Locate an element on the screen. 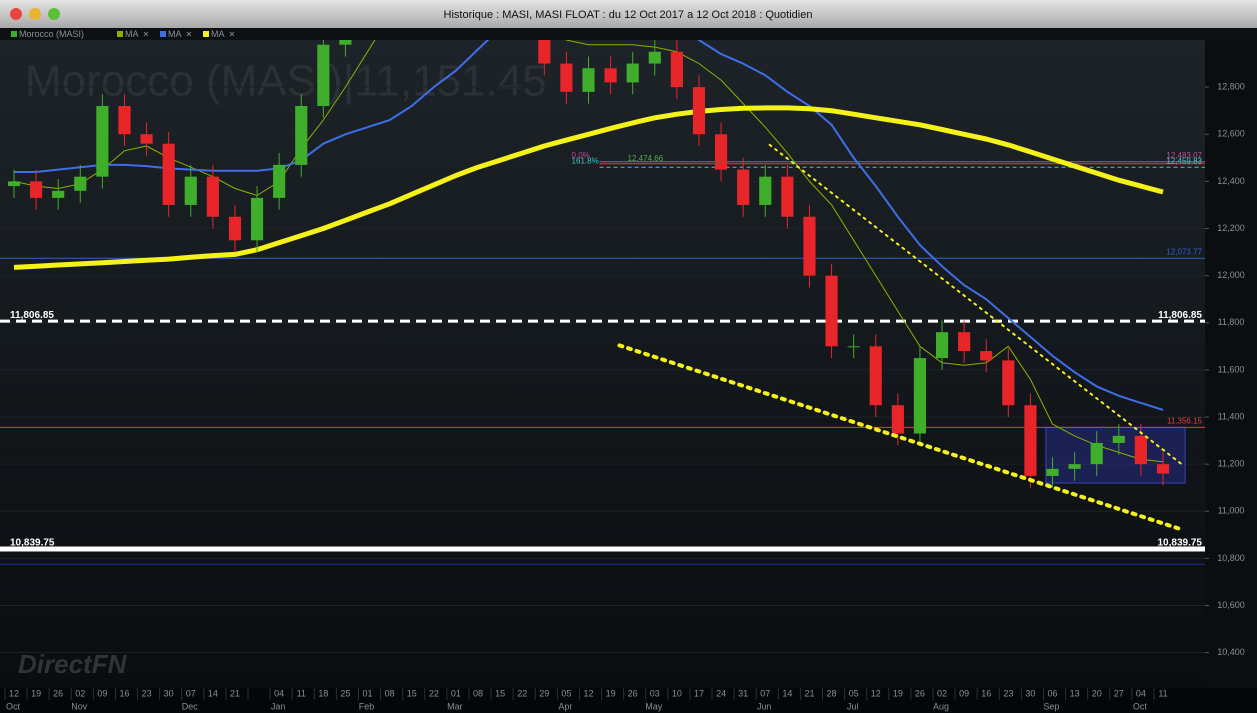 The width and height of the screenshot is (1257, 713). y-tick-label: 11,800 is located at coordinates (1231, 322).